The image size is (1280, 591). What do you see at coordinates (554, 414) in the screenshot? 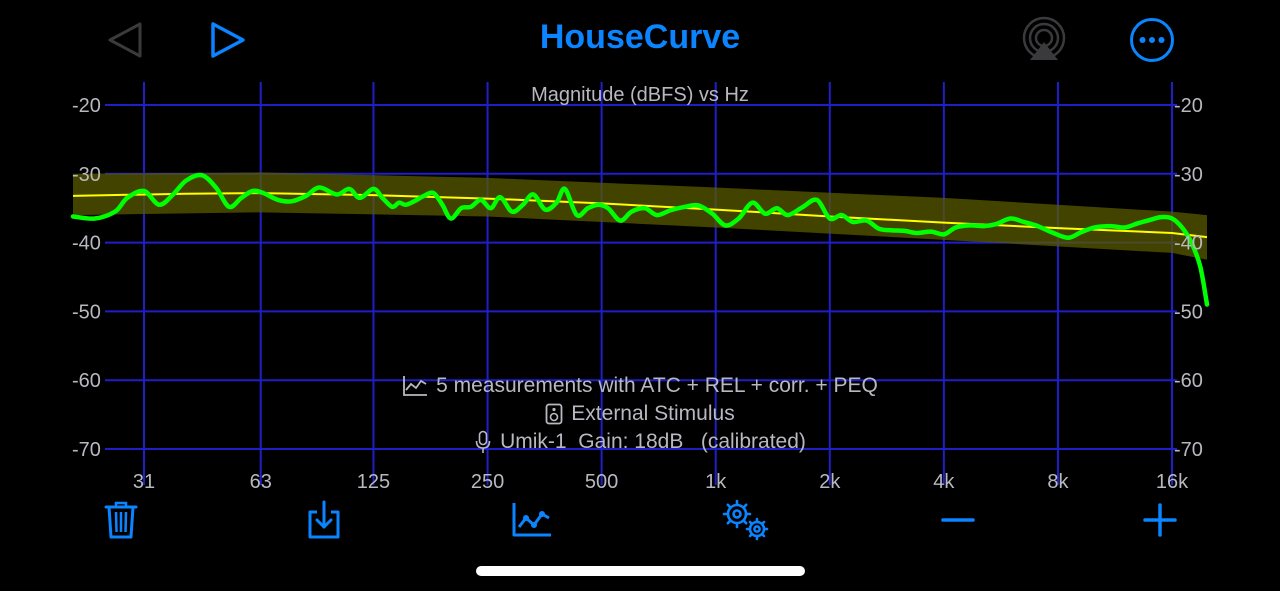
I see `speaker-icon` at bounding box center [554, 414].